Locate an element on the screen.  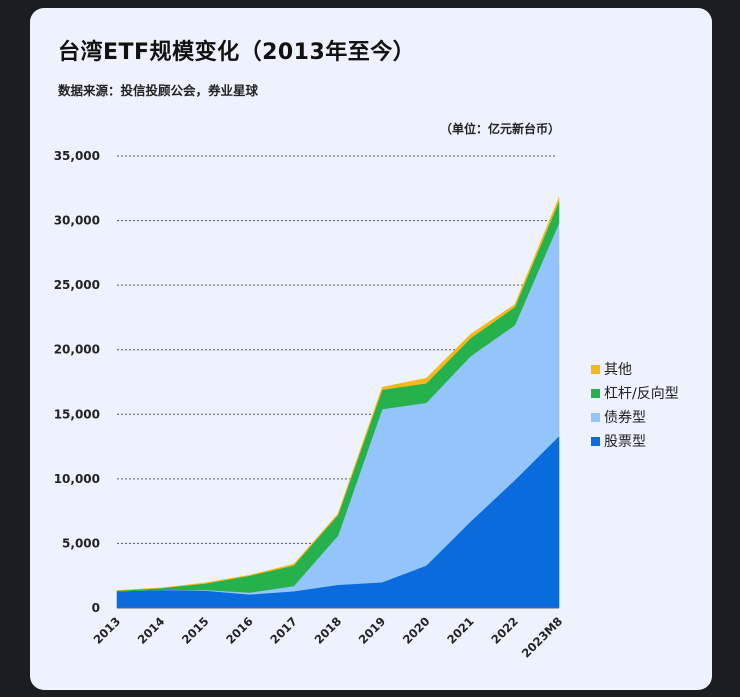
y-tick-label: 35,000 is located at coordinates (77, 156).